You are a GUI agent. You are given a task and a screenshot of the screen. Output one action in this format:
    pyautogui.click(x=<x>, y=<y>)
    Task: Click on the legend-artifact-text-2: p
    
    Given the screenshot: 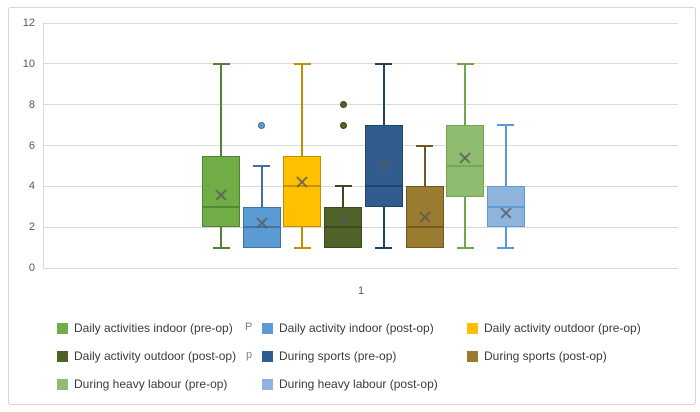 What is the action you would take?
    pyautogui.click(x=249, y=355)
    